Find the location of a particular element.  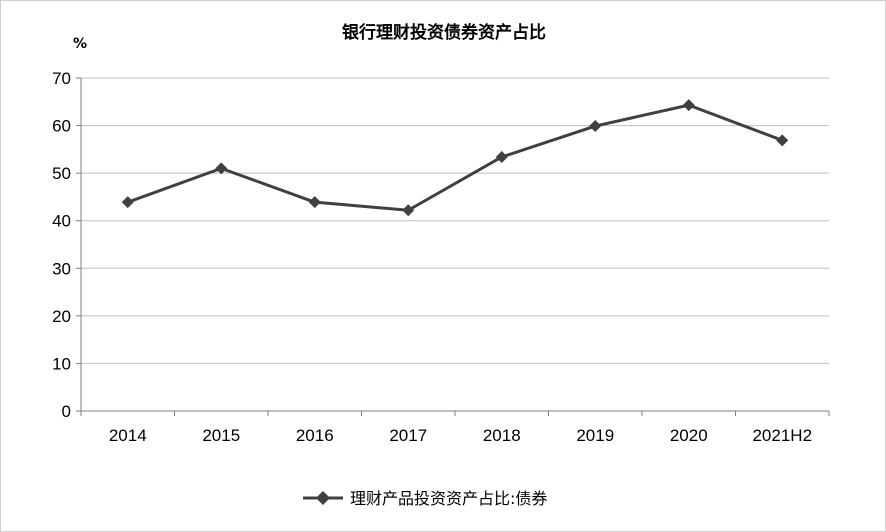

x-tick-label: 2018 is located at coordinates (502, 435).